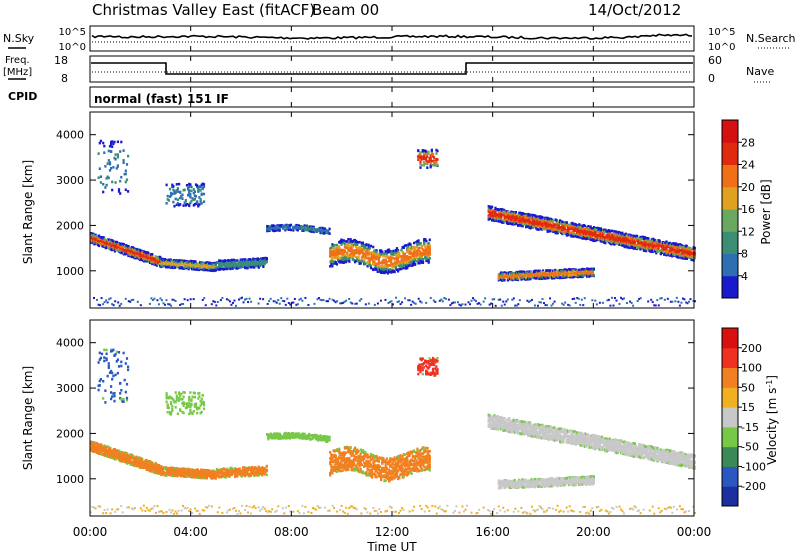  Describe the element at coordinates (392, 532) in the screenshot. I see `x-tick-label: 12:00` at that location.